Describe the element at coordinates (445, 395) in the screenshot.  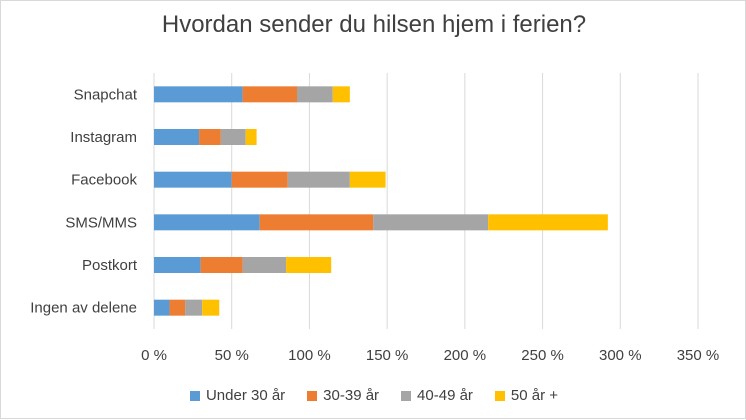
I see `legend-label: 40-49 år` at that location.